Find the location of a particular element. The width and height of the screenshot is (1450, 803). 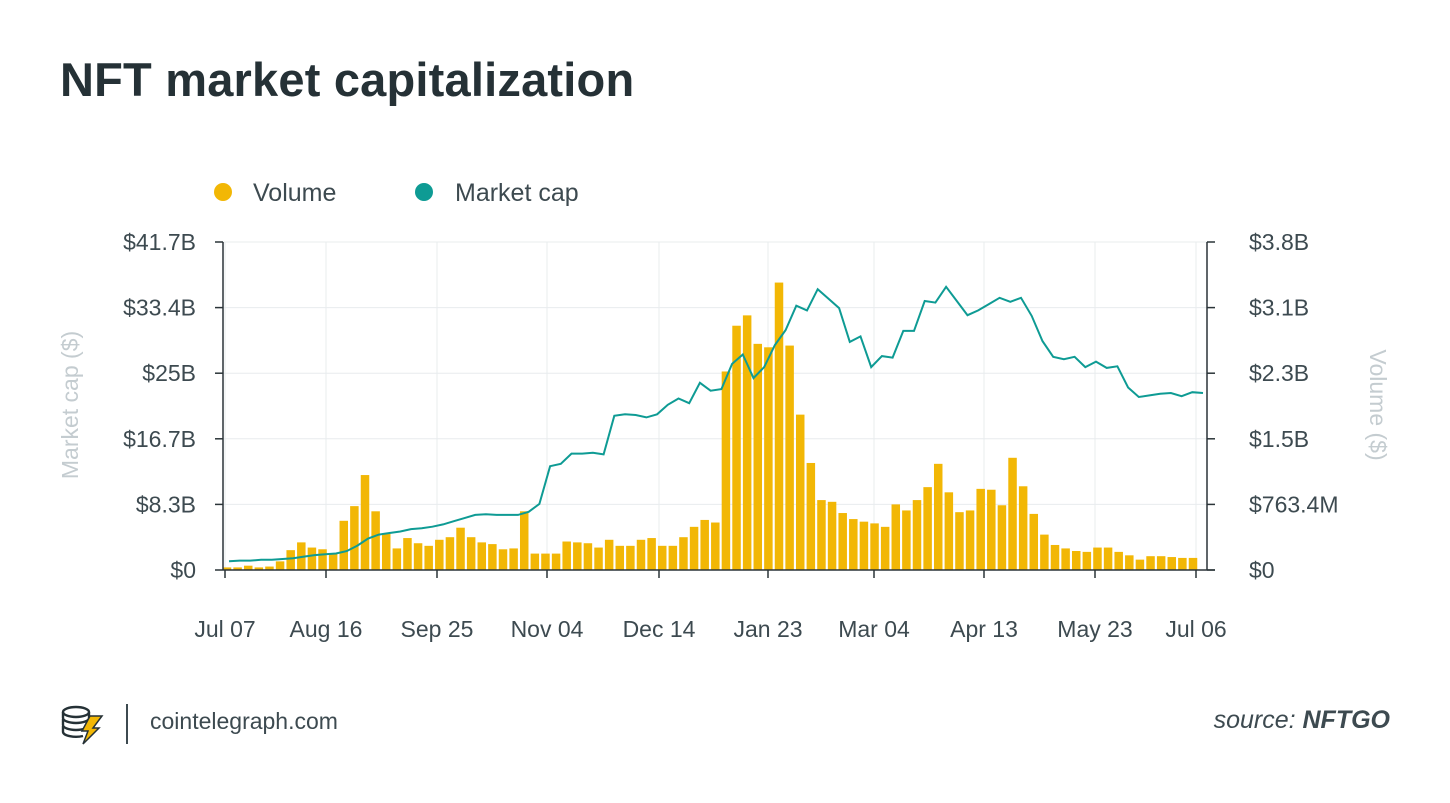

source-name: NFTGO is located at coordinates (1346, 720).